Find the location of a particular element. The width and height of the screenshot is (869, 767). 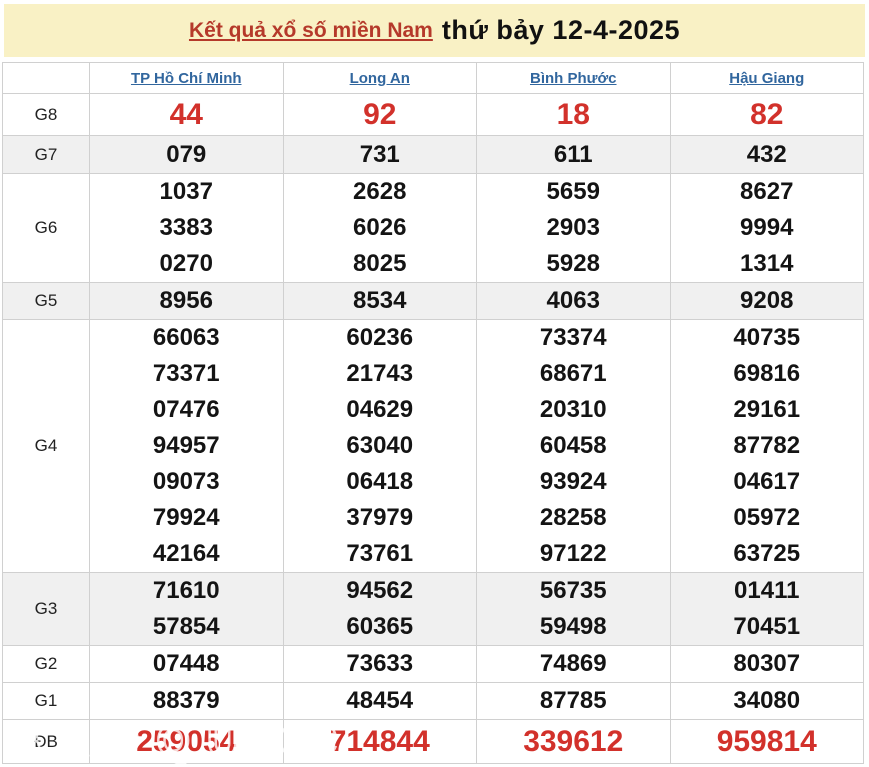

prize-row-g7: G7 079 731 611 432 is located at coordinates (433, 155).